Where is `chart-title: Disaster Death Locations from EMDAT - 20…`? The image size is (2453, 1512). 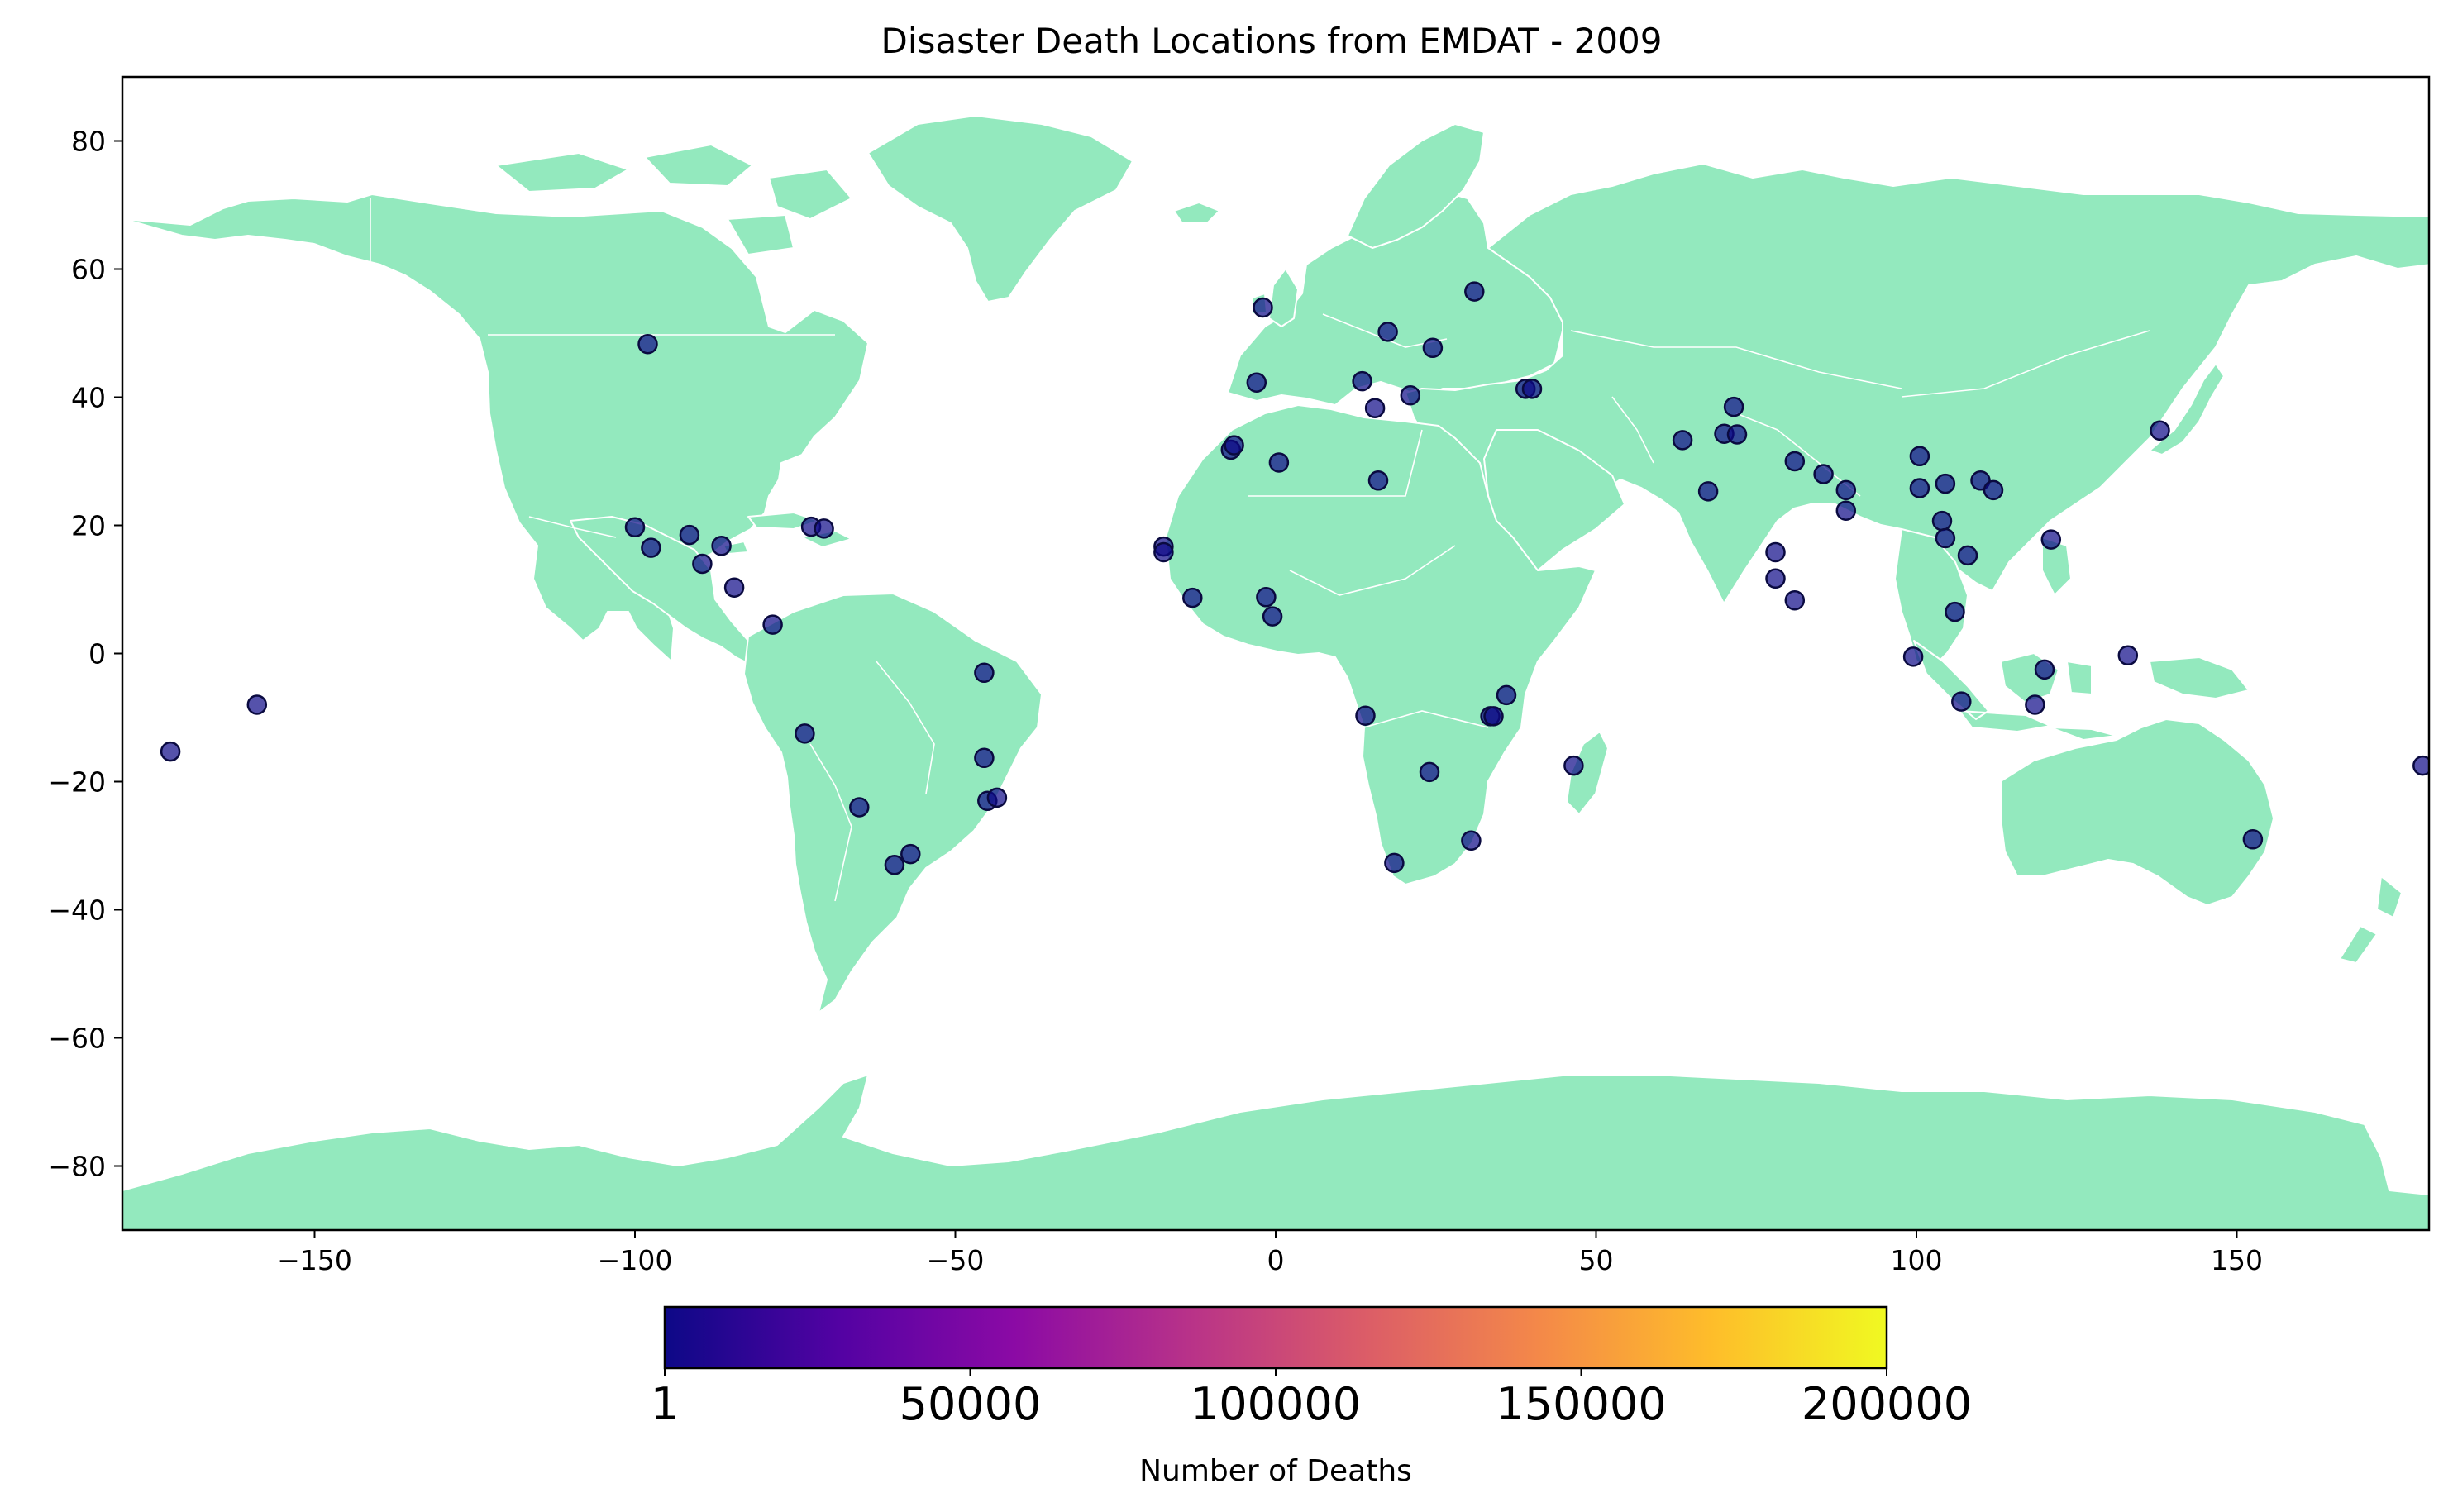 chart-title: Disaster Death Locations from EMDAT - 20… is located at coordinates (1272, 41).